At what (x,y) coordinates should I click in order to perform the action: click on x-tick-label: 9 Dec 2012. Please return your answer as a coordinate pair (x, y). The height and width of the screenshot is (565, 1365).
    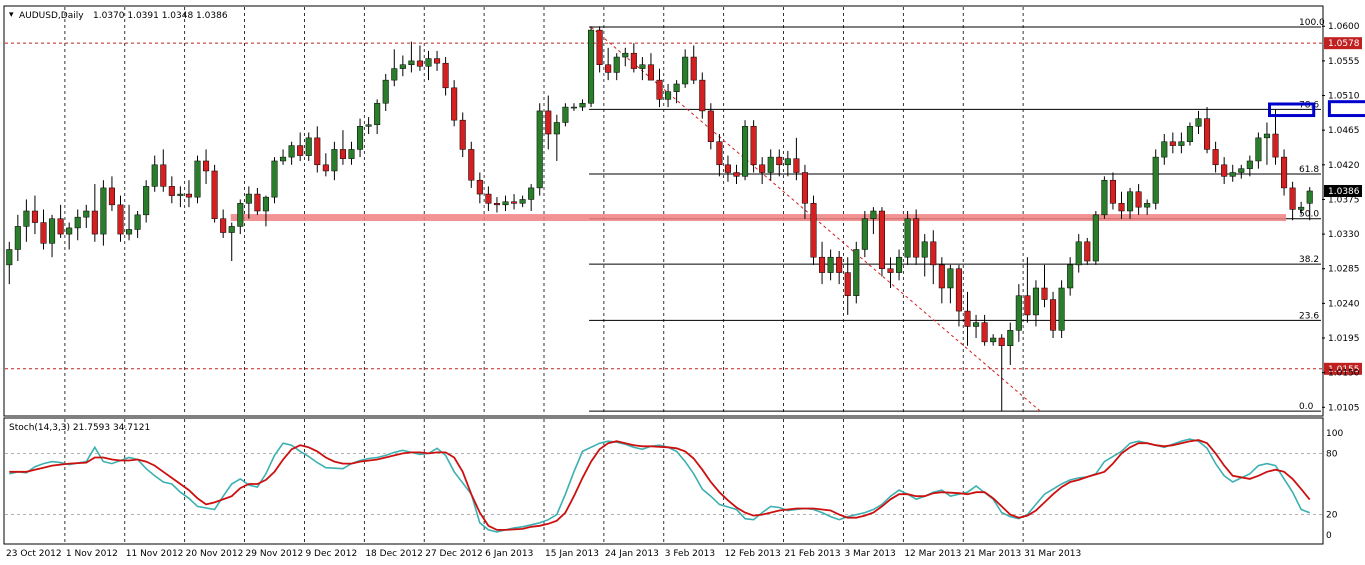
    Looking at the image, I should click on (331, 554).